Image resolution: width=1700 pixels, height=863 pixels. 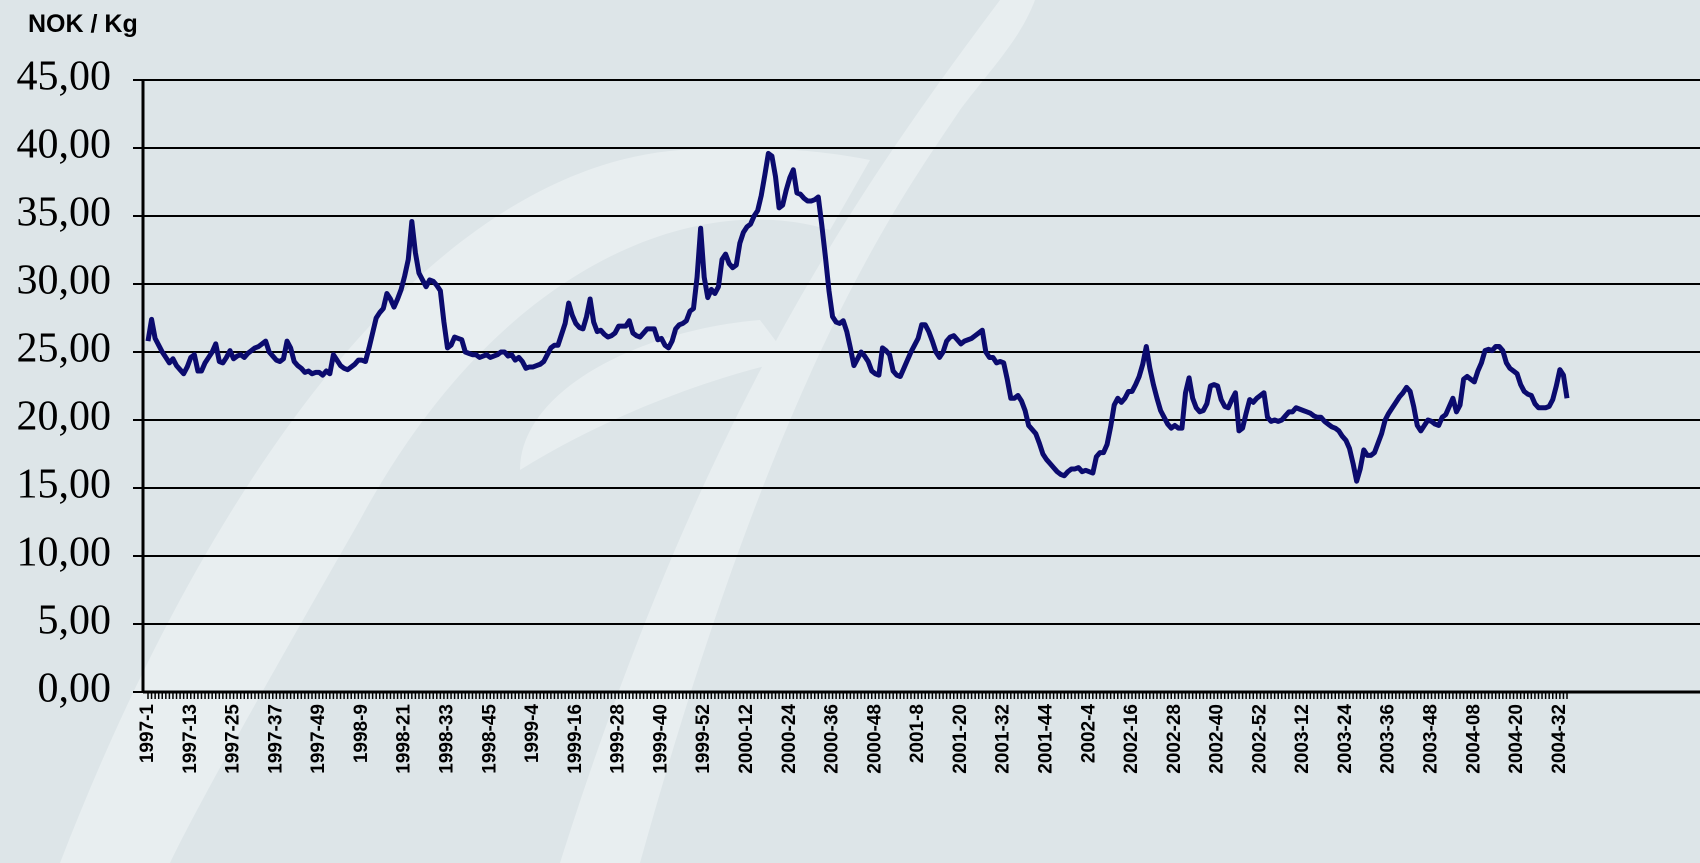 What do you see at coordinates (404, 739) in the screenshot?
I see `x-tick-label: 1998-21` at bounding box center [404, 739].